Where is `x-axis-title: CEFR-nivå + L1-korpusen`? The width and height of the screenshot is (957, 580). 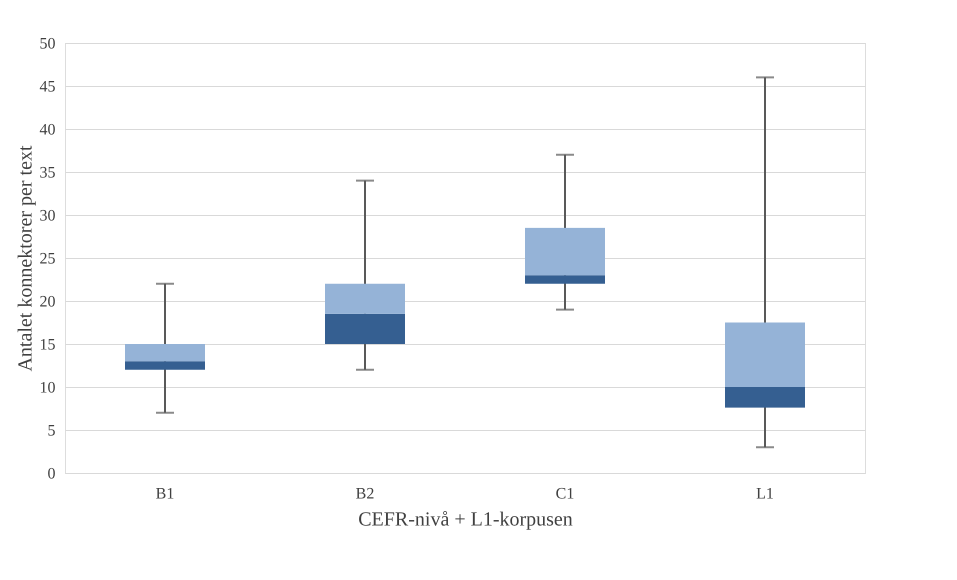 x-axis-title: CEFR-nivå + L1-korpusen is located at coordinates (465, 519).